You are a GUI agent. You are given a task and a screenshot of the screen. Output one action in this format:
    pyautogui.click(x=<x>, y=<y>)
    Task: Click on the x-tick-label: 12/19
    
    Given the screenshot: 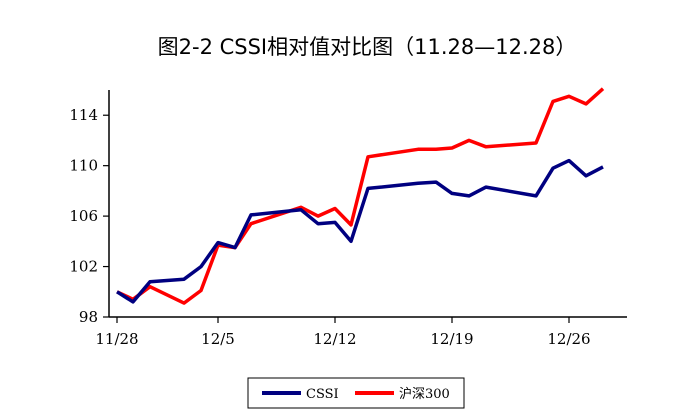 What is the action you would take?
    pyautogui.click(x=451, y=339)
    